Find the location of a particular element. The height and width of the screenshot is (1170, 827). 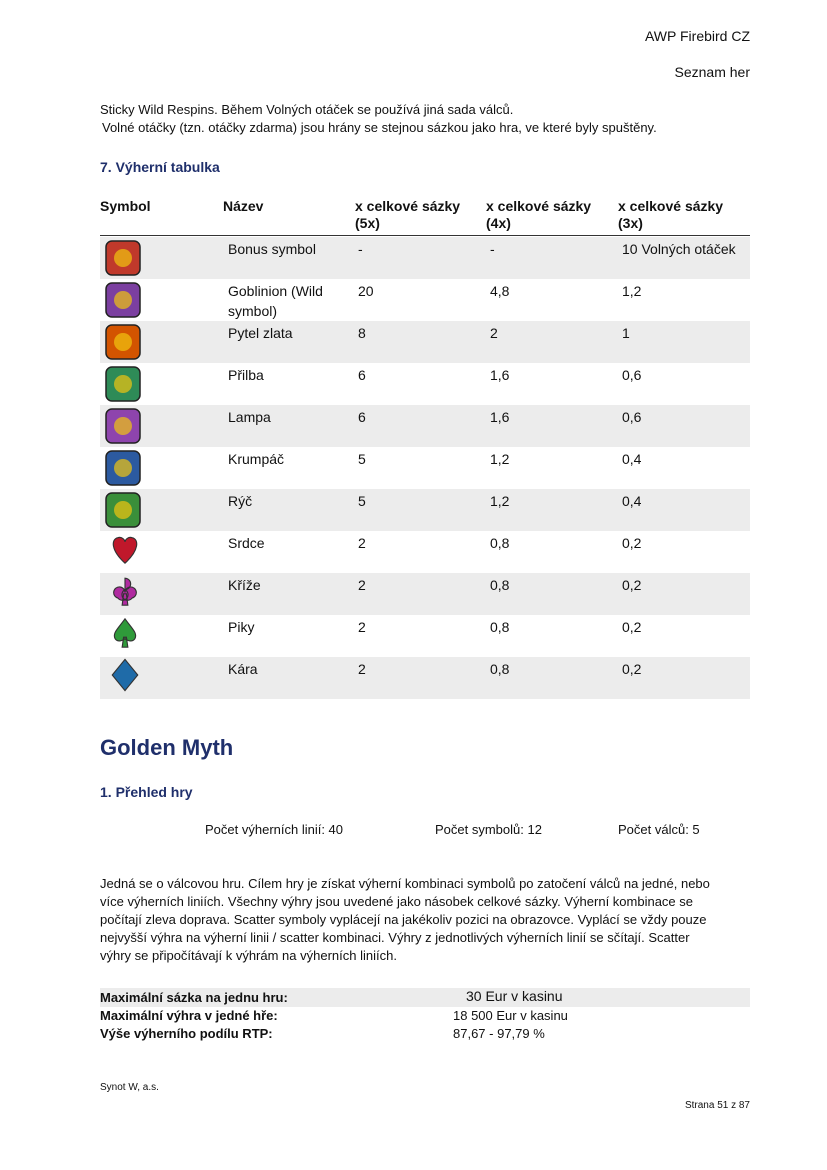

cell: 10 Volných otáček is located at coordinates (679, 249).